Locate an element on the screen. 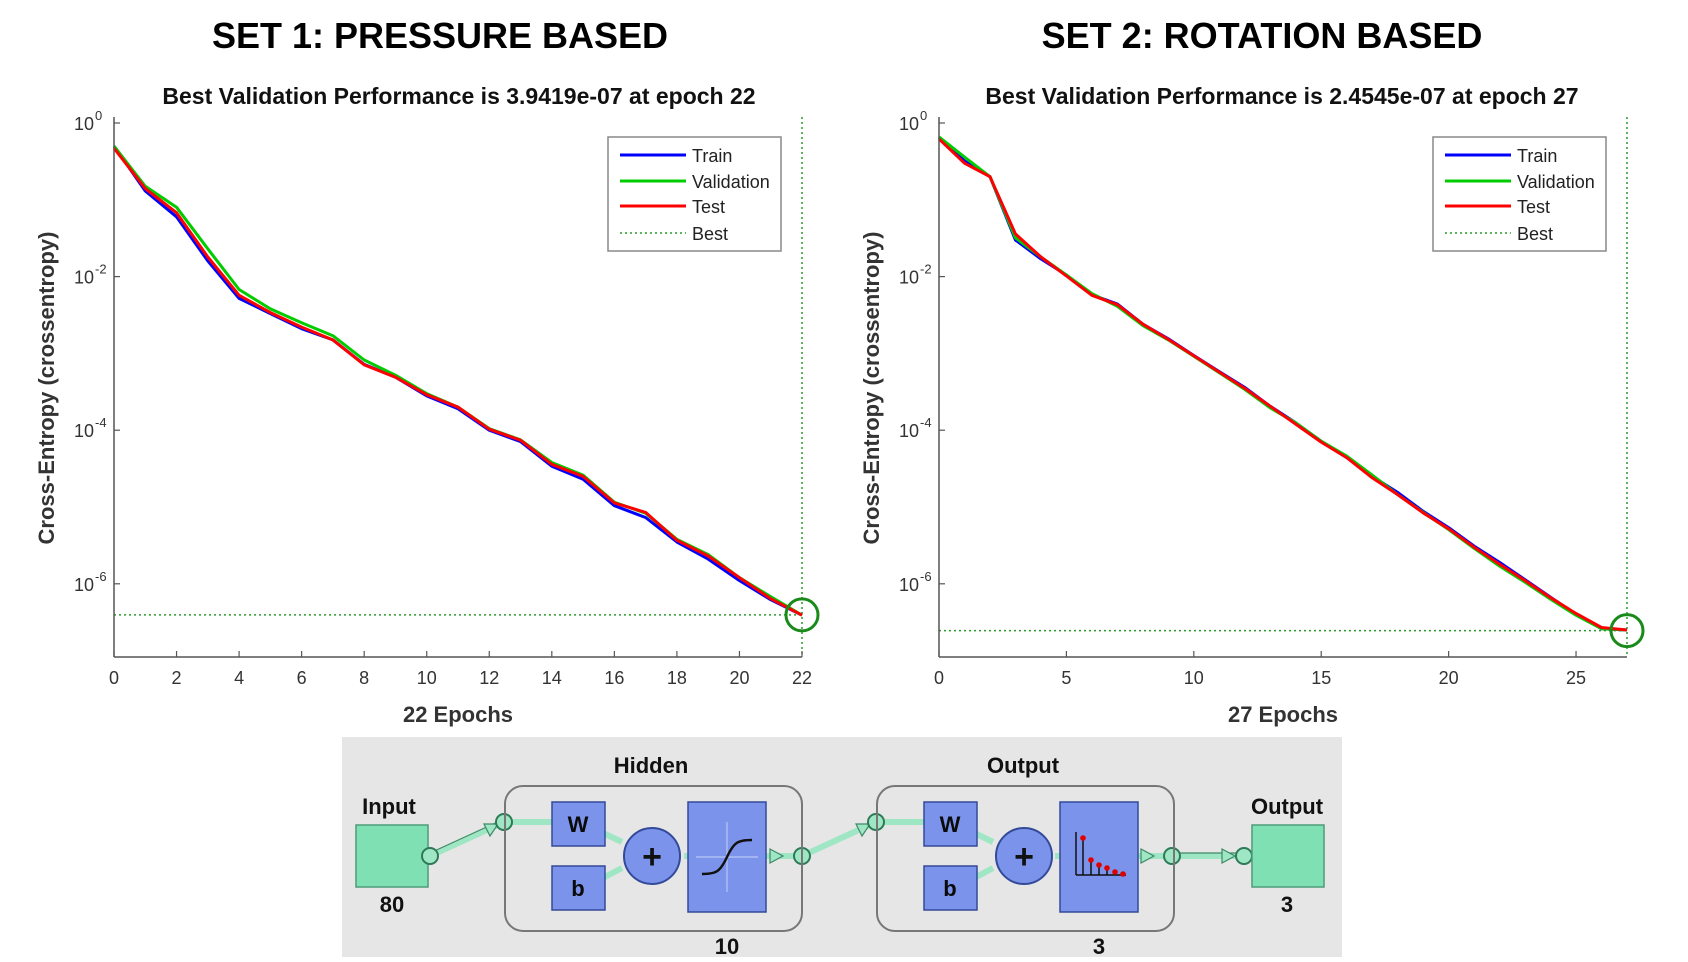 The image size is (1688, 962). output-sum-node is located at coordinates (1024, 856).